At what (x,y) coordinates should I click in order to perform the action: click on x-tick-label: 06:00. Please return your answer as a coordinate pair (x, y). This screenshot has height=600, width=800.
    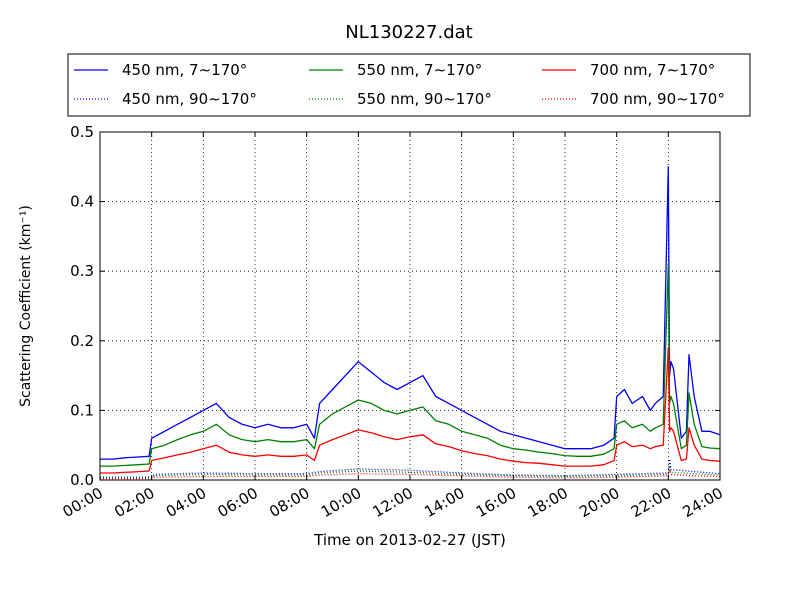
    Looking at the image, I should click on (238, 502).